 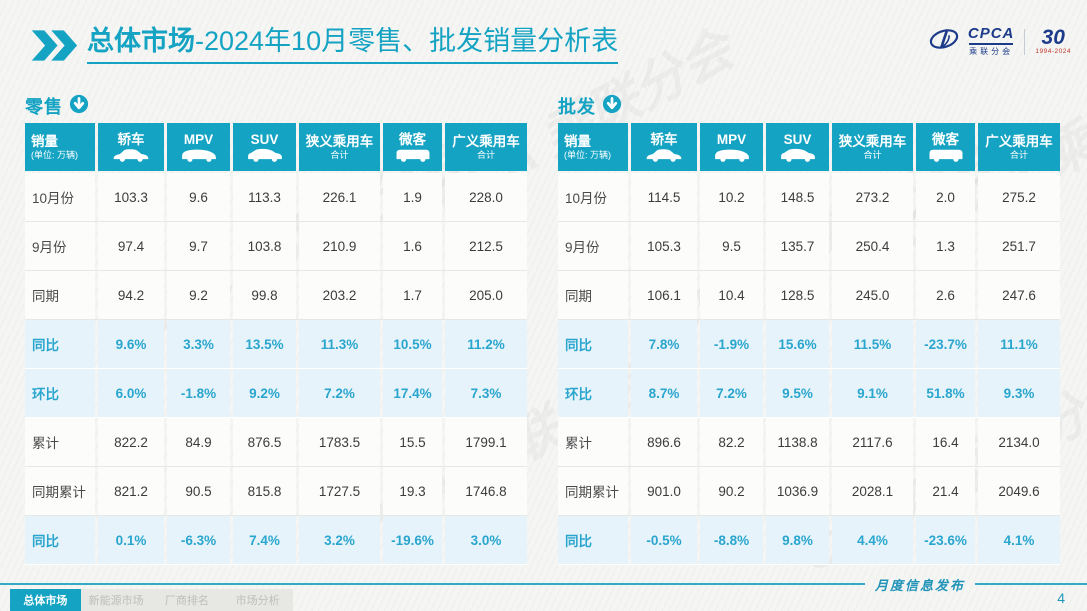 I want to click on table-row: 累计 896.6 82.2 1138.8 2117.6 16.4 2134.0, so click(x=809, y=442).